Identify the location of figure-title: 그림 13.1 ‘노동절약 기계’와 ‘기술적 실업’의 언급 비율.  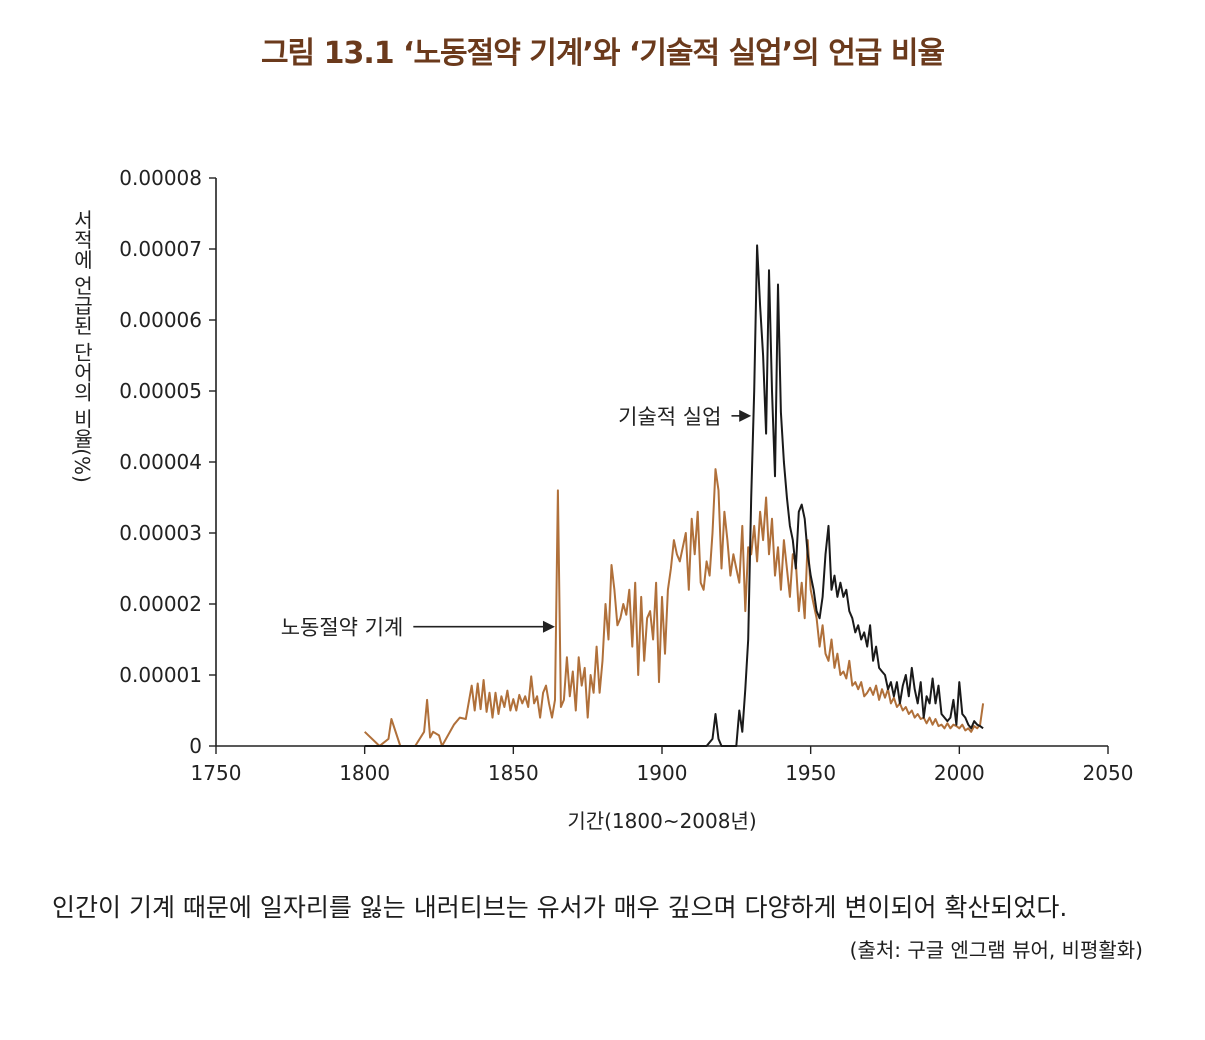
(602, 53).